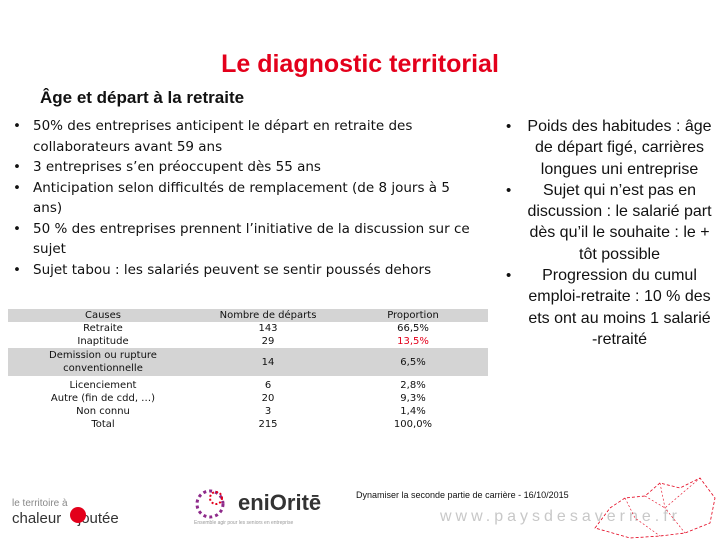 This screenshot has width=720, height=540. I want to click on logo-ring-icon, so click(78, 515).